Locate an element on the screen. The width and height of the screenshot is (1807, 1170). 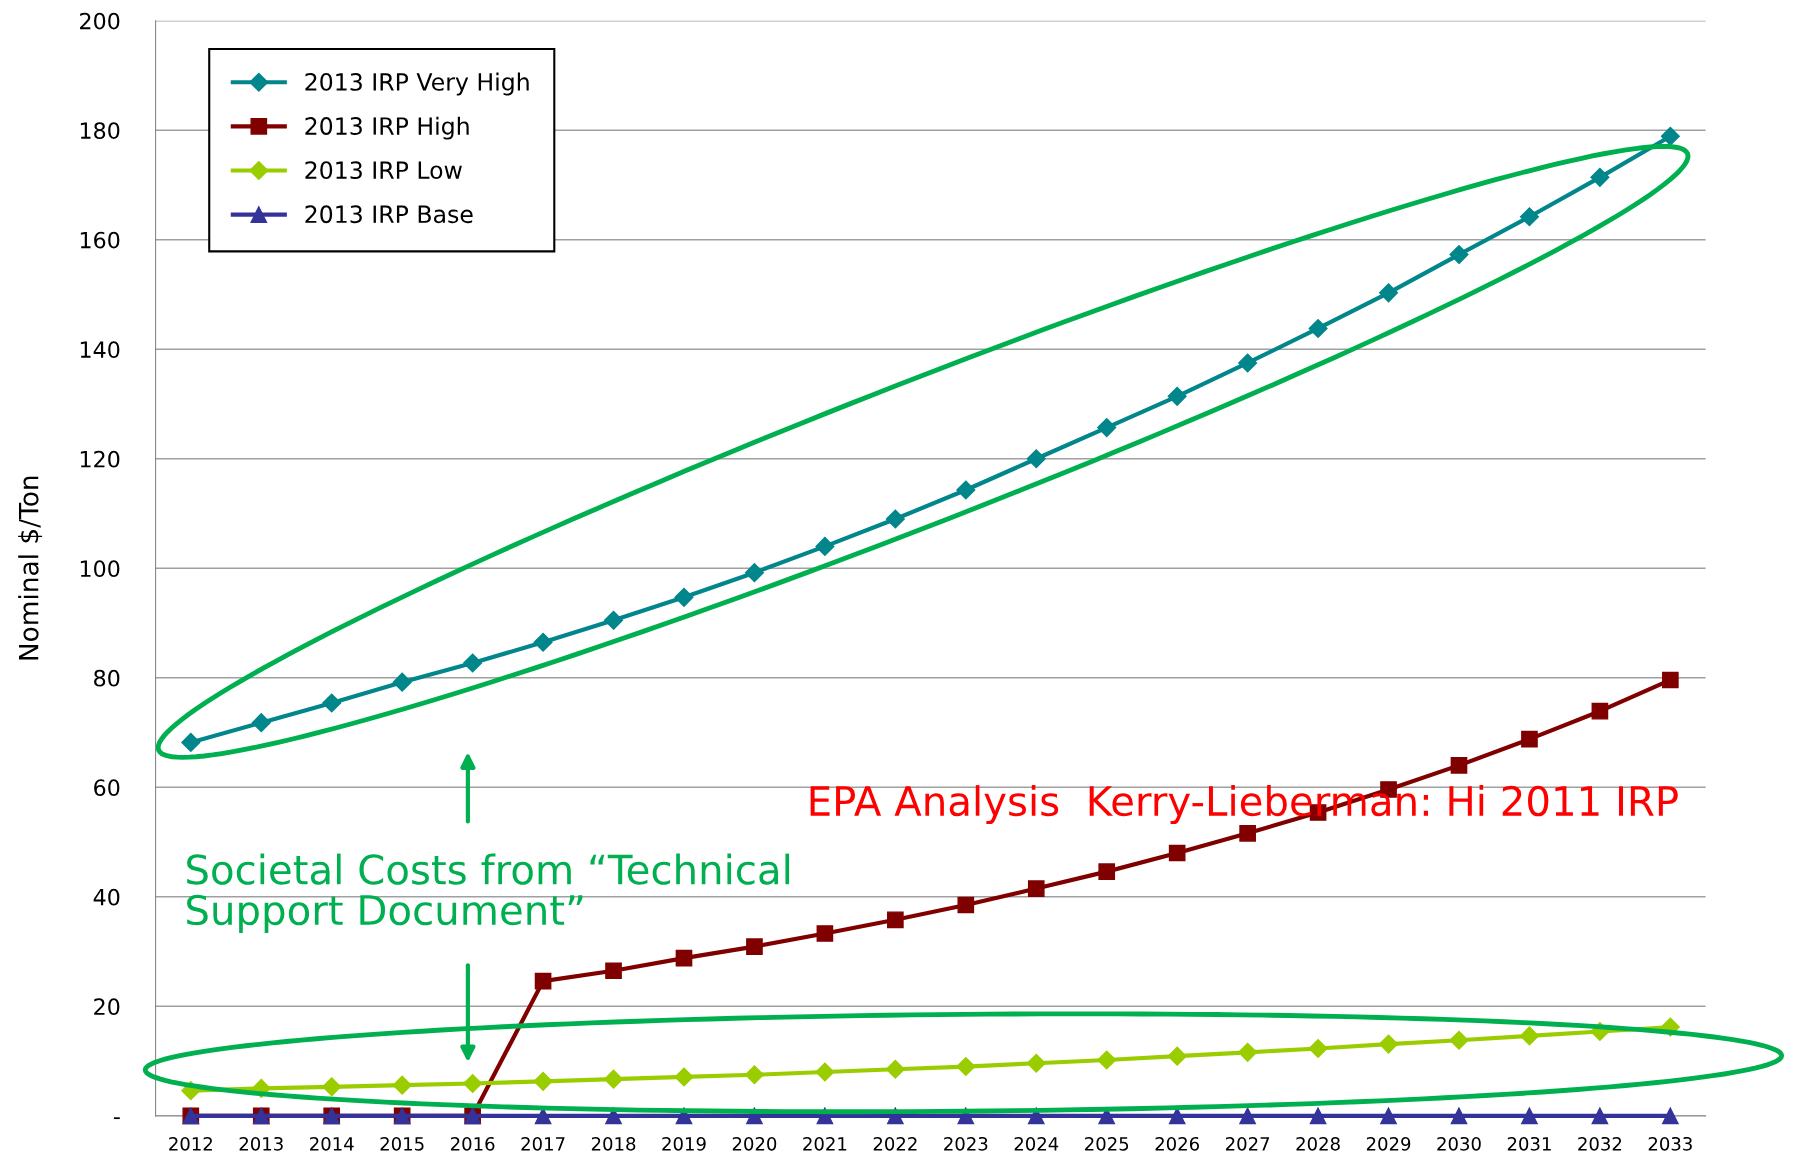
x-tick-label: 2029 is located at coordinates (1388, 1143).